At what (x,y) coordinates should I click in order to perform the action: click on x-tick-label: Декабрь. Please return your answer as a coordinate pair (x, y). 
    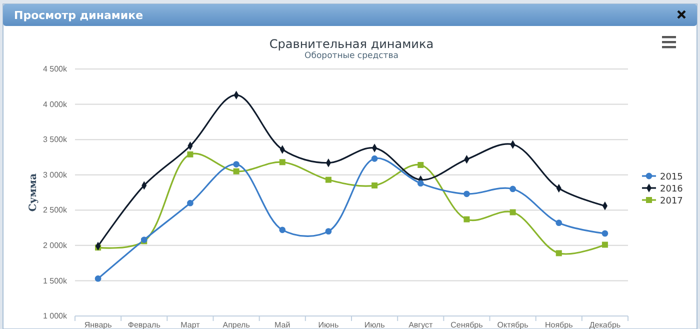
    Looking at the image, I should click on (605, 324).